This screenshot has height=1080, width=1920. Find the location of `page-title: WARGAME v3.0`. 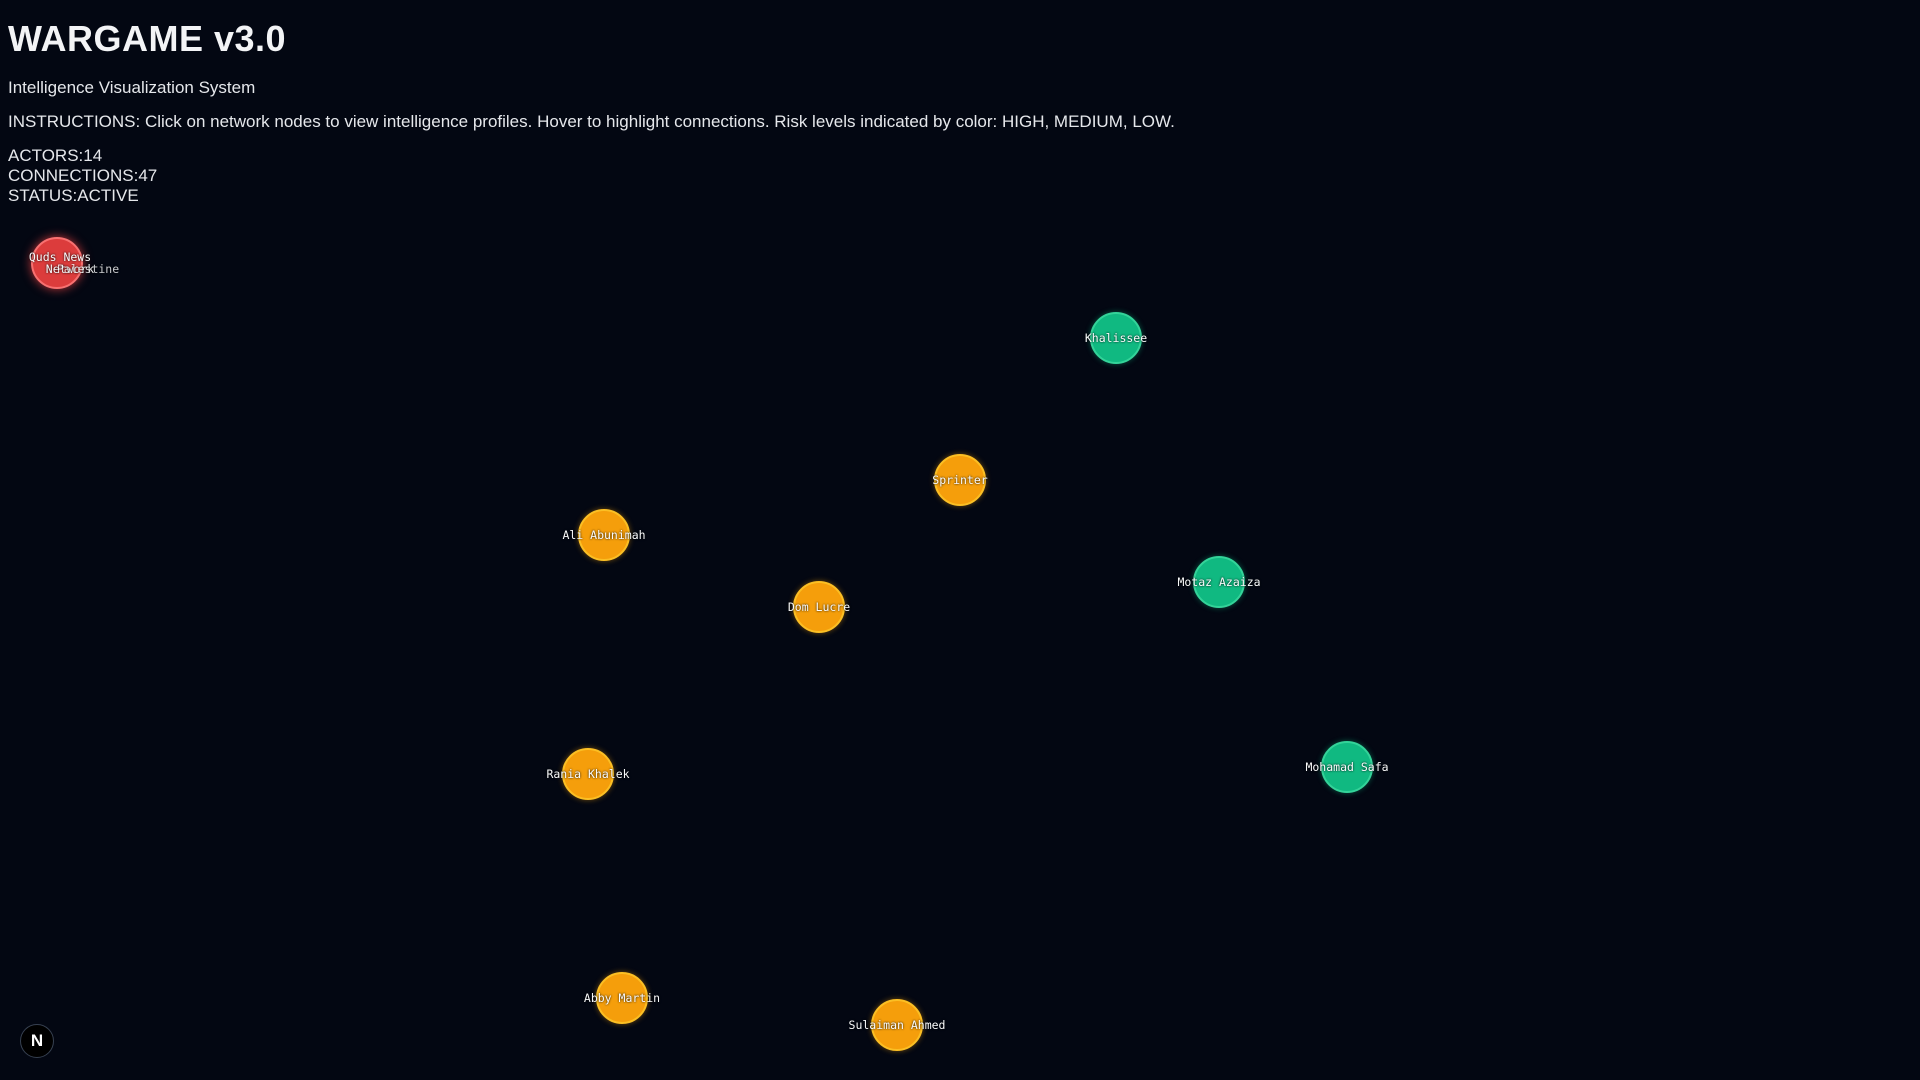

page-title: WARGAME v3.0 is located at coordinates (960, 39).